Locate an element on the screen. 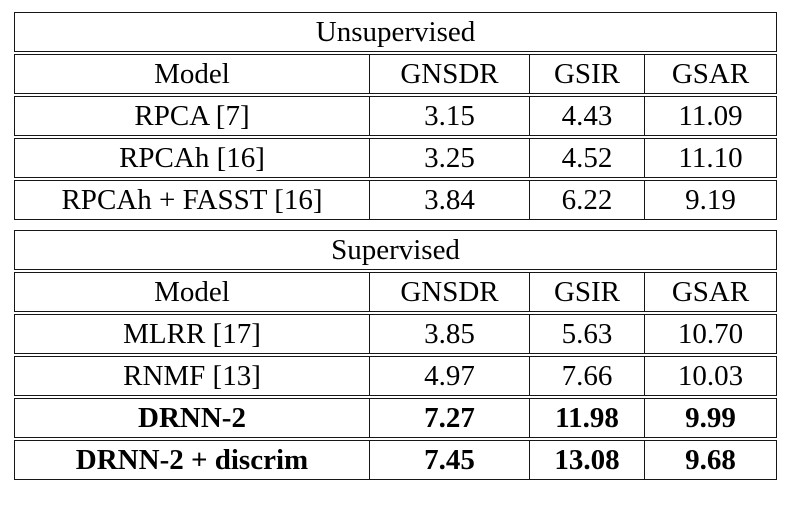  model-cell: DRNN-2 is located at coordinates (192, 418).